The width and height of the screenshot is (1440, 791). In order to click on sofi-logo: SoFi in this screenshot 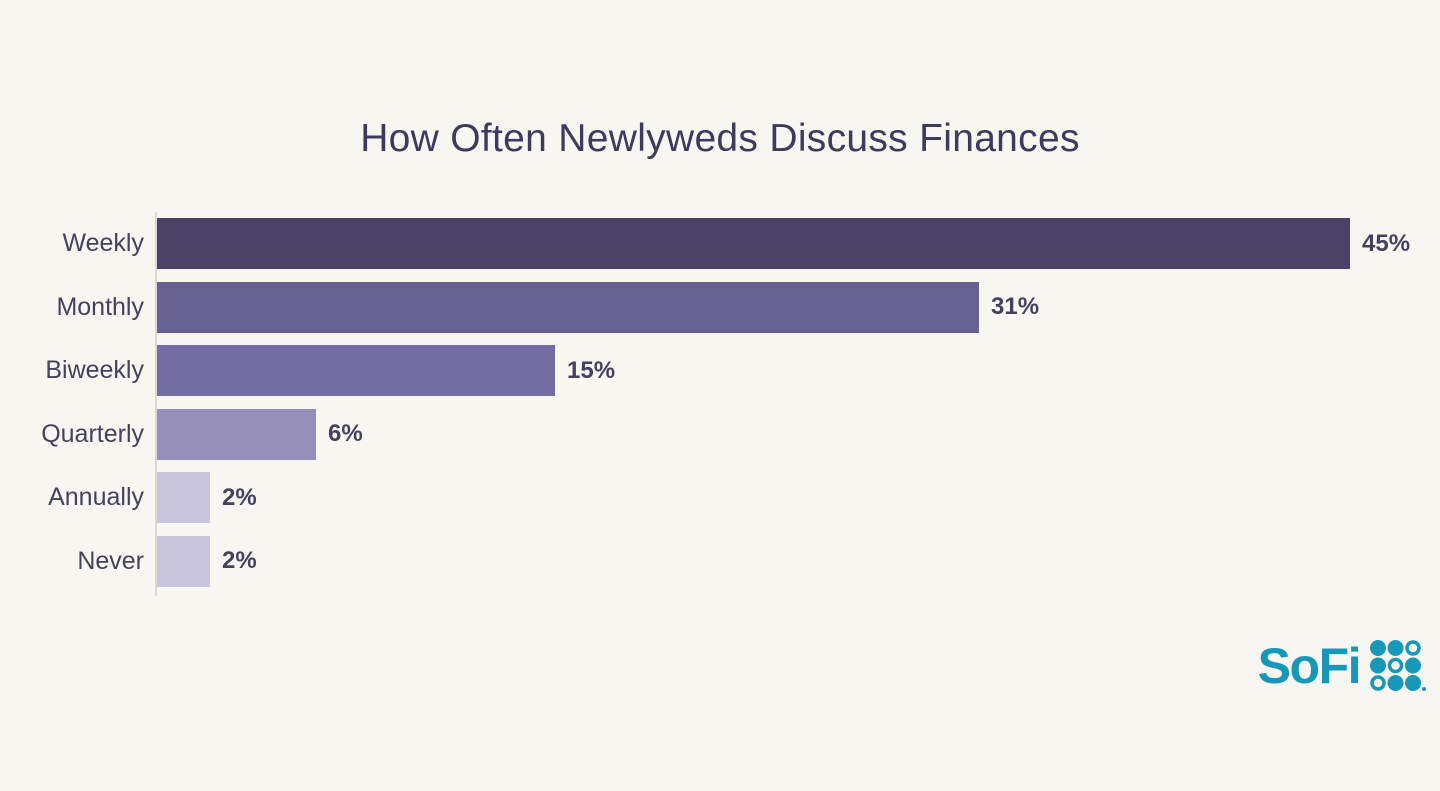, I will do `click(1341, 665)`.